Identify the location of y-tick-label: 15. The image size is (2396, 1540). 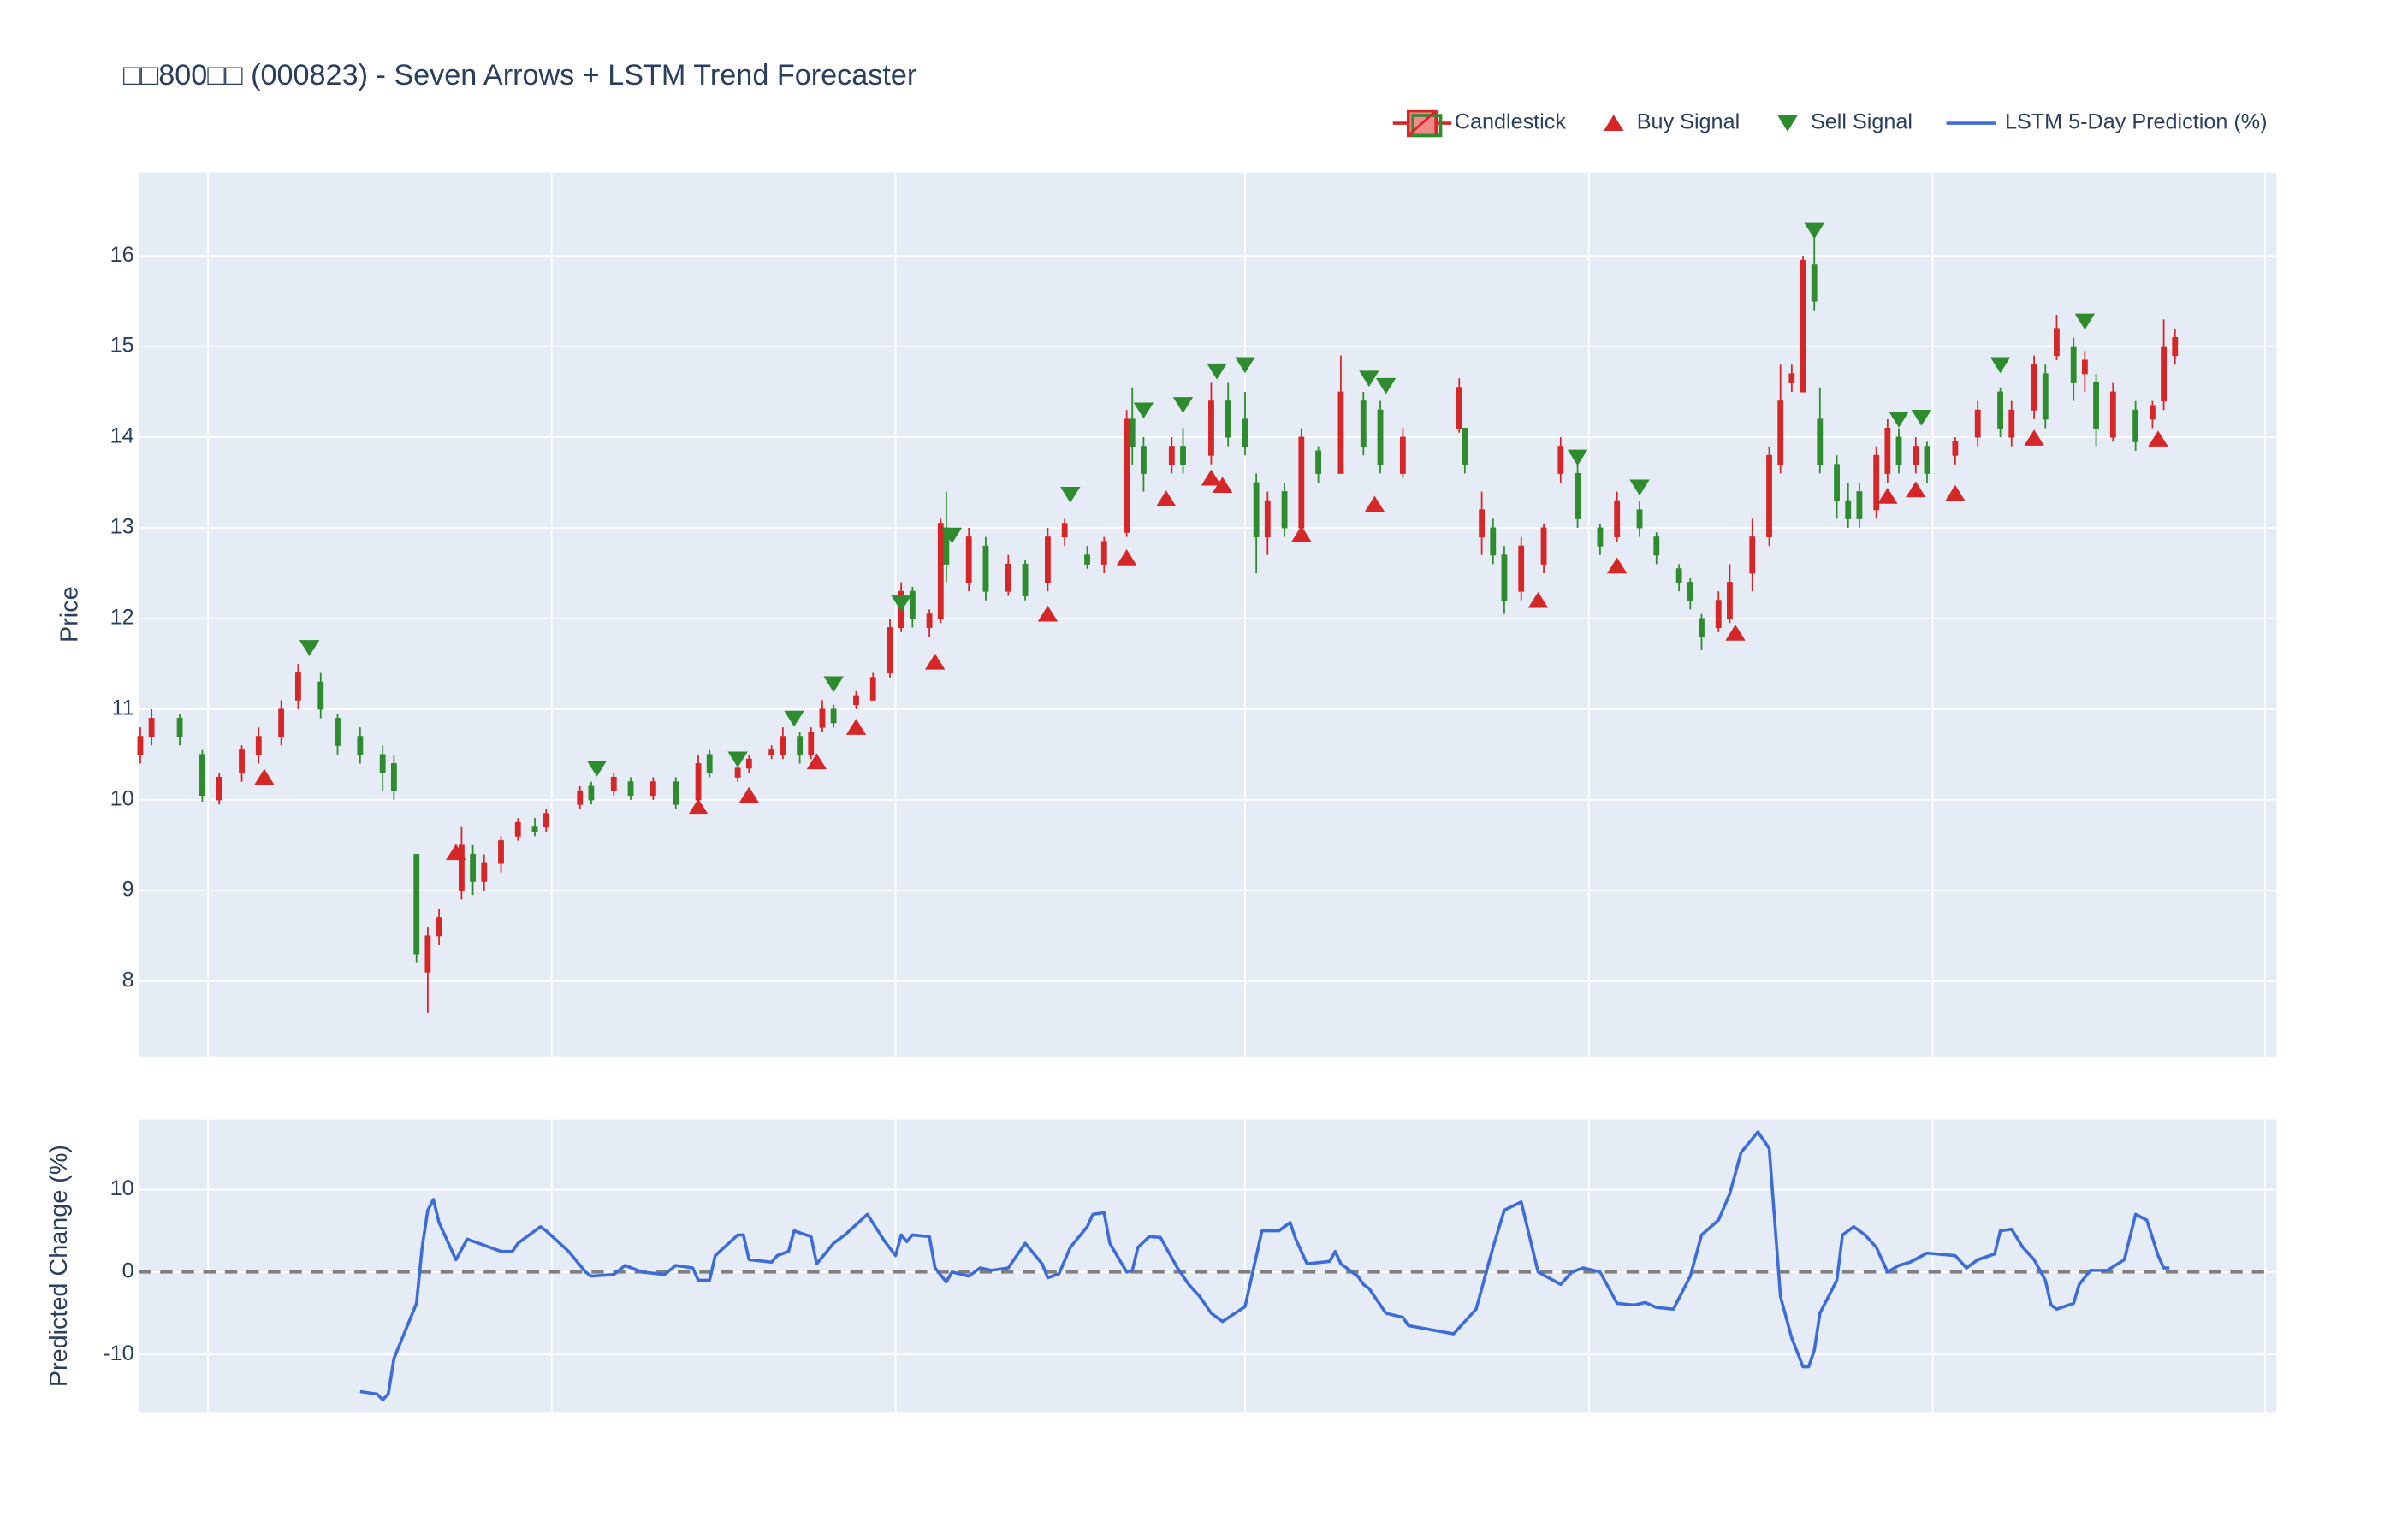
(122, 346).